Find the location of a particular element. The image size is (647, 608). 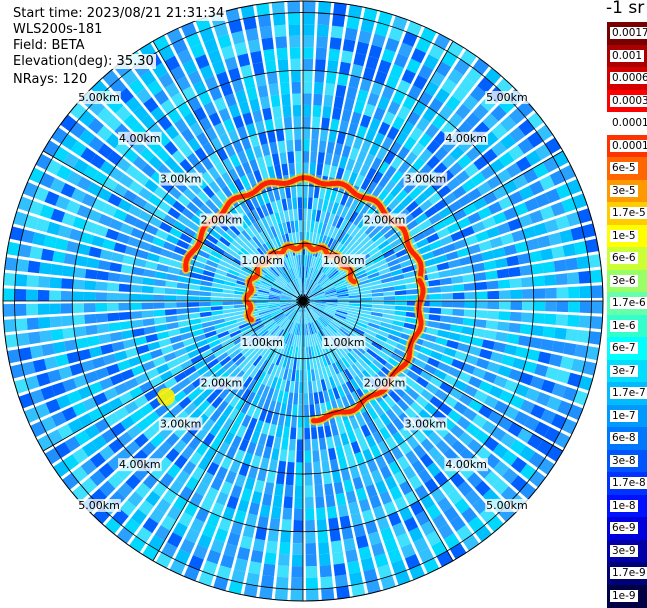

range-ring-label: 5.00km is located at coordinates (99, 505).